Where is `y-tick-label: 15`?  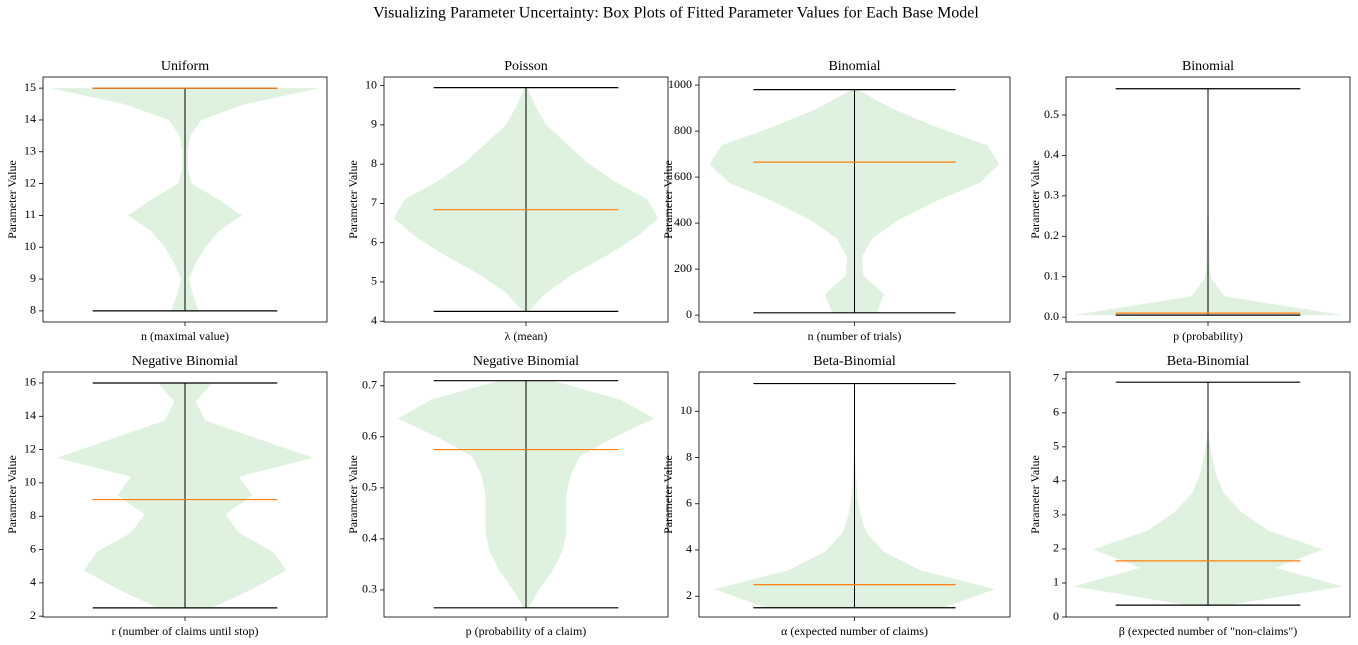
y-tick-label: 15 is located at coordinates (30, 87).